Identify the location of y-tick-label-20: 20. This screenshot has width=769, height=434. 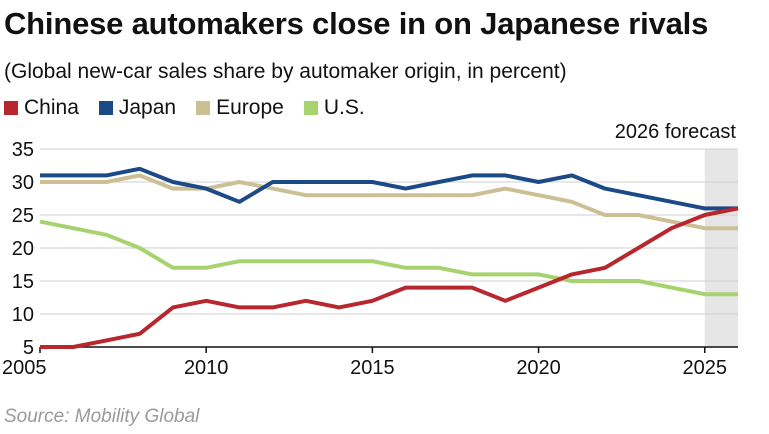
(23, 249).